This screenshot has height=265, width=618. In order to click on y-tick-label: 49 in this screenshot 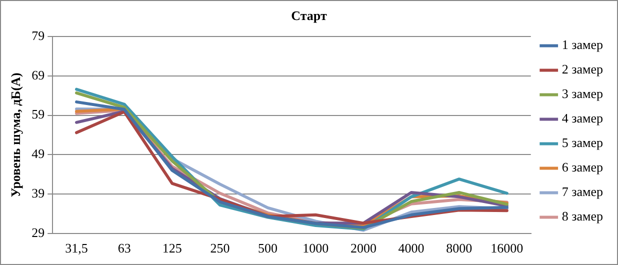, I will do `click(38, 154)`.